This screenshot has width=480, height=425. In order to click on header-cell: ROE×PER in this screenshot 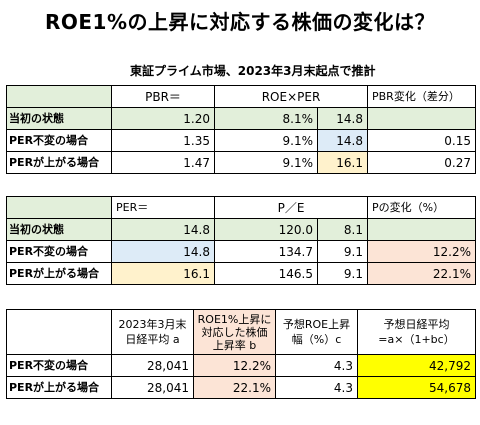, I will do `click(291, 96)`.